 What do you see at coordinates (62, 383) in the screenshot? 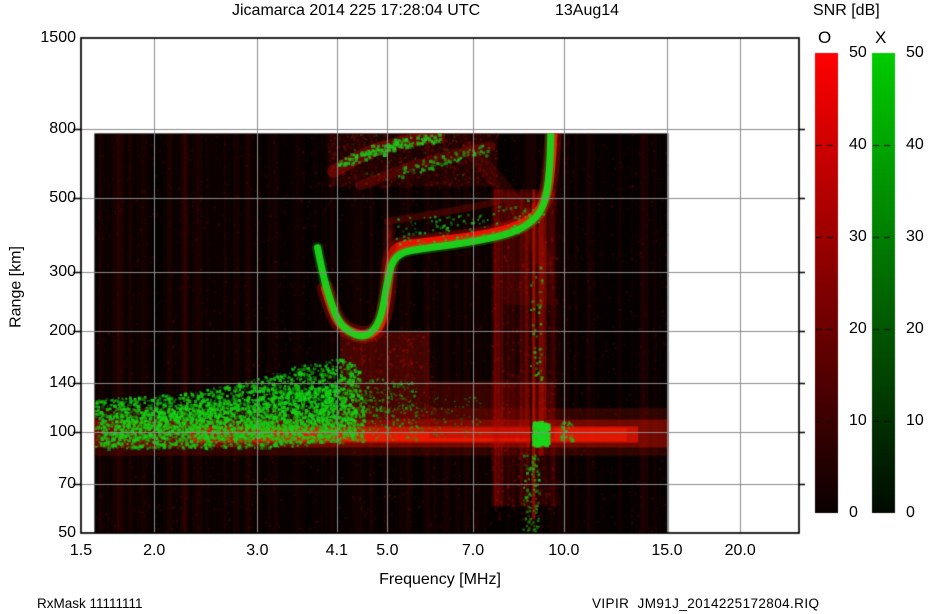
I see `y-tick-label: 140` at bounding box center [62, 383].